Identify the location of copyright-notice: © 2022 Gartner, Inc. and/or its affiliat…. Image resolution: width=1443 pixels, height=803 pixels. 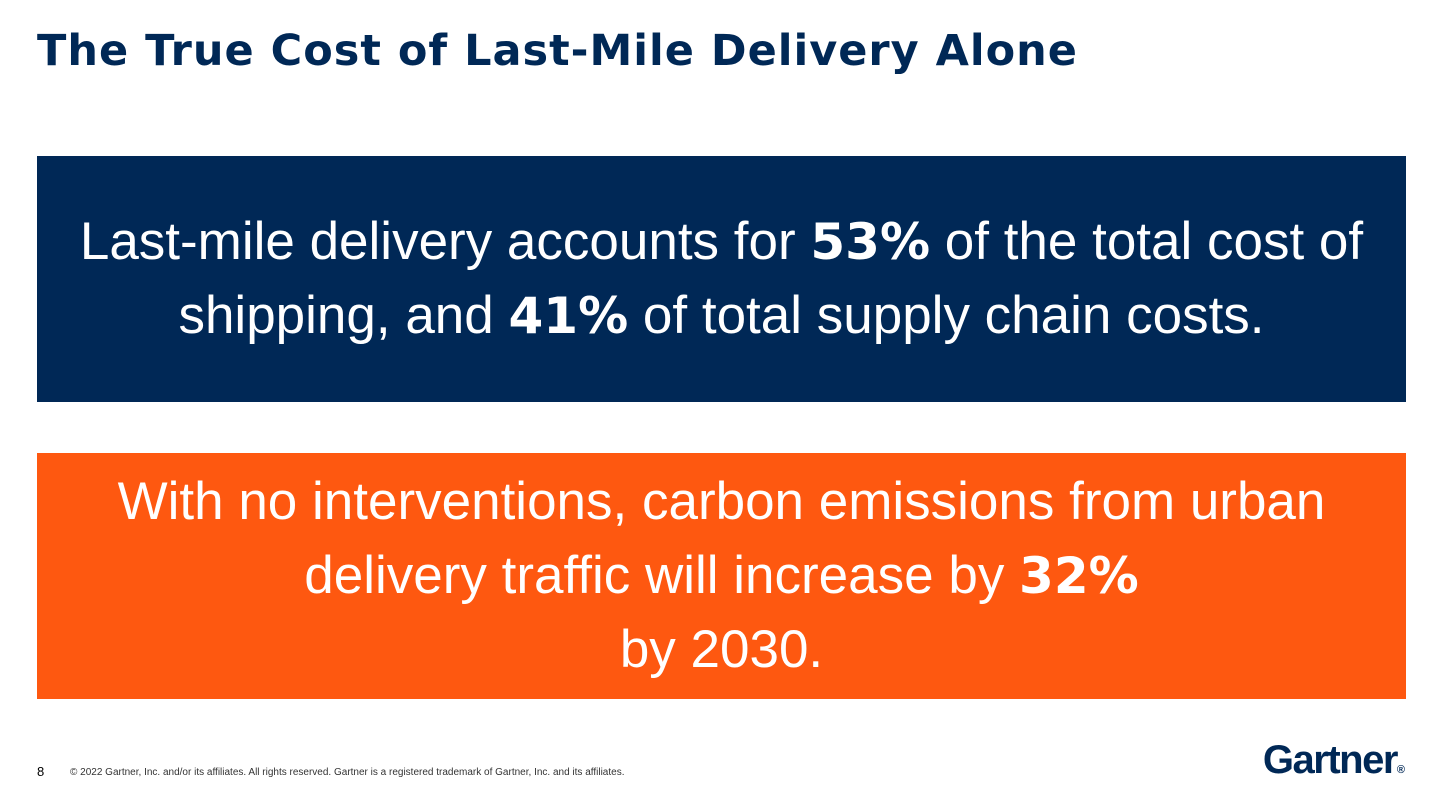
(347, 772).